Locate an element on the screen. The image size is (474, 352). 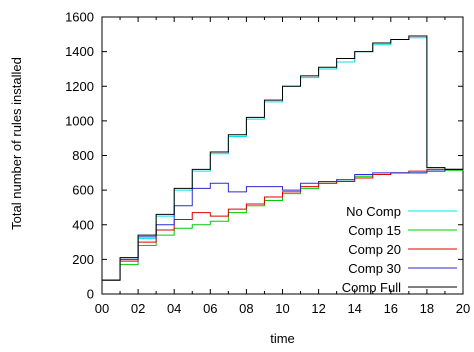
legend-label: Comp 15 is located at coordinates (374, 230).